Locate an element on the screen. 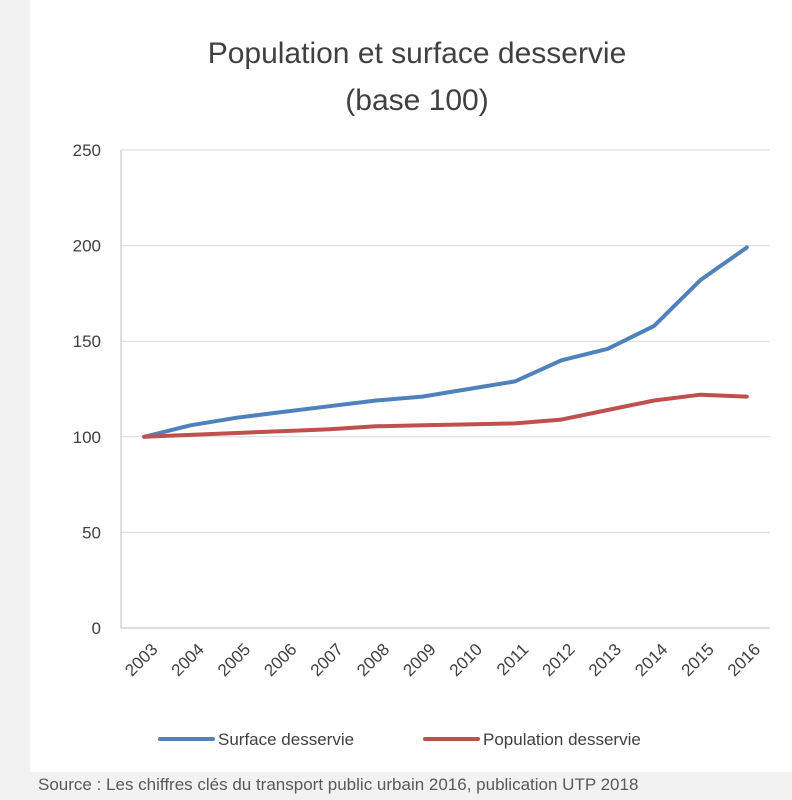 The height and width of the screenshot is (800, 792). y-tick-label: 150 is located at coordinates (87, 341).